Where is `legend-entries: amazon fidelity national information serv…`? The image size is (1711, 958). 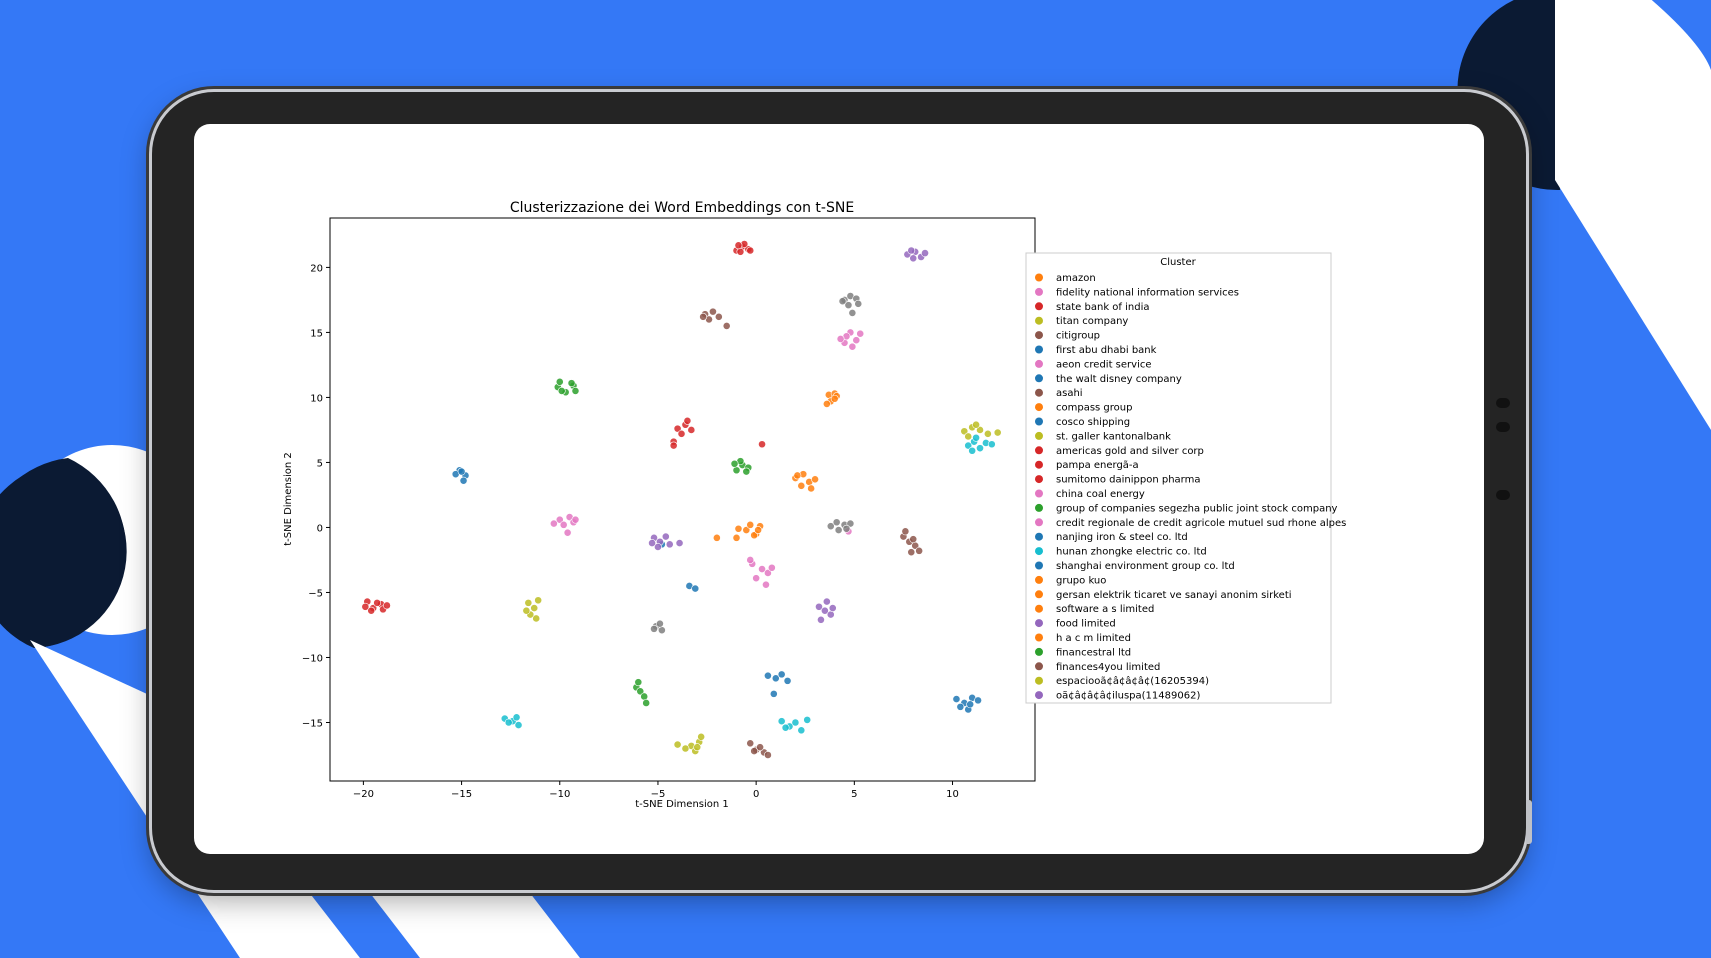 legend-entries: amazon fidelity national information serv… is located at coordinates (1190, 487).